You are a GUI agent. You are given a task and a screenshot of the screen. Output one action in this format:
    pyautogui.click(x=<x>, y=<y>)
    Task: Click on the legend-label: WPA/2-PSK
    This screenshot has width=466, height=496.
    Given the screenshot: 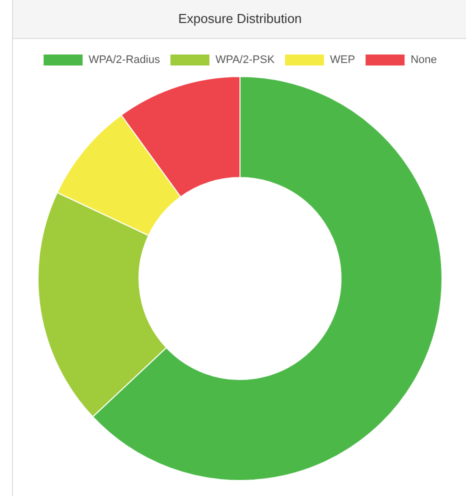 What is the action you would take?
    pyautogui.click(x=245, y=60)
    